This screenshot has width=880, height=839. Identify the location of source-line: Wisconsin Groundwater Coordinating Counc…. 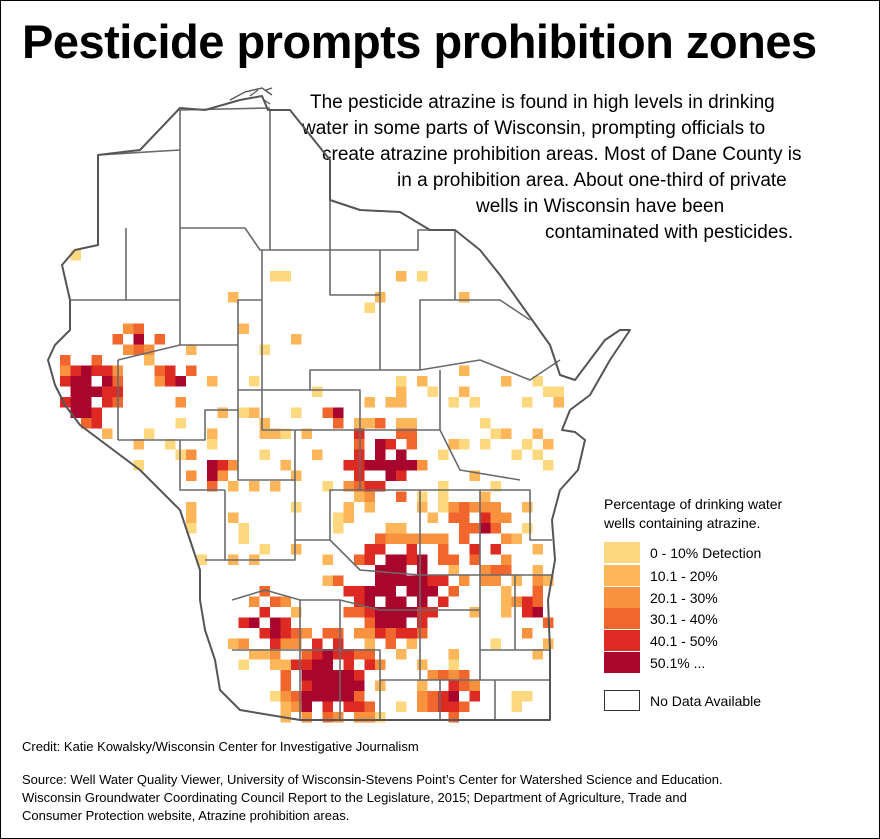
(354, 797).